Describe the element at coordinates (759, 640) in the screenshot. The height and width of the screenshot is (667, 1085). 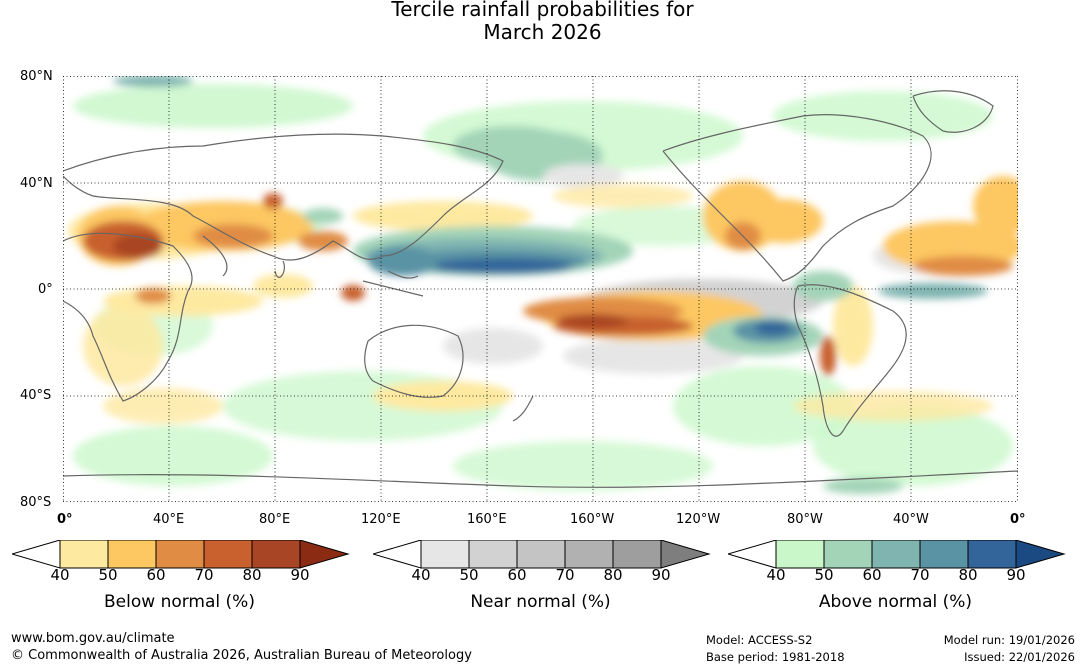
I see `footer-model: Model: ACCESS-S2` at that location.